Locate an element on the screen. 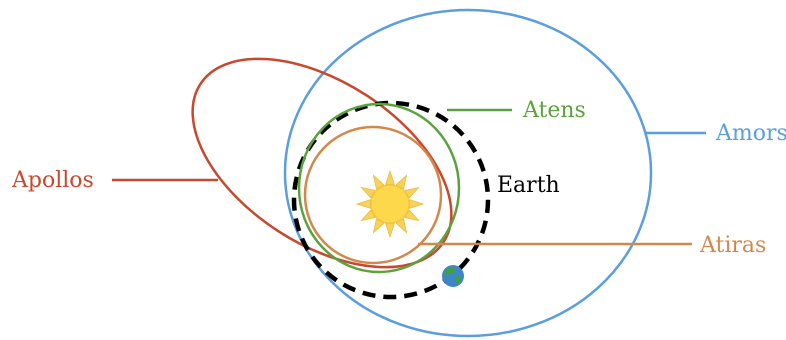 This screenshot has width=786, height=340. atens-orbit is located at coordinates (379, 188).